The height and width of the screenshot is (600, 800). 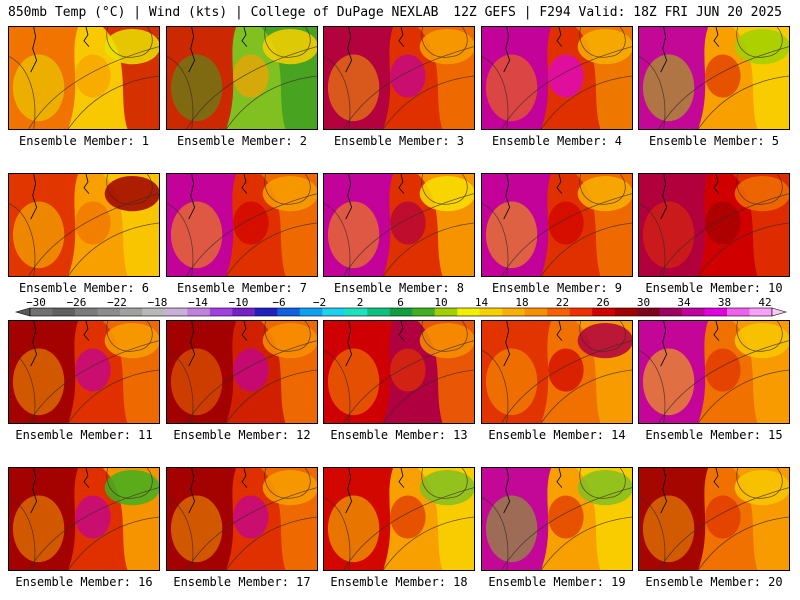 What do you see at coordinates (278, 302) in the screenshot?
I see `colorbar-tick-label: −6` at bounding box center [278, 302].